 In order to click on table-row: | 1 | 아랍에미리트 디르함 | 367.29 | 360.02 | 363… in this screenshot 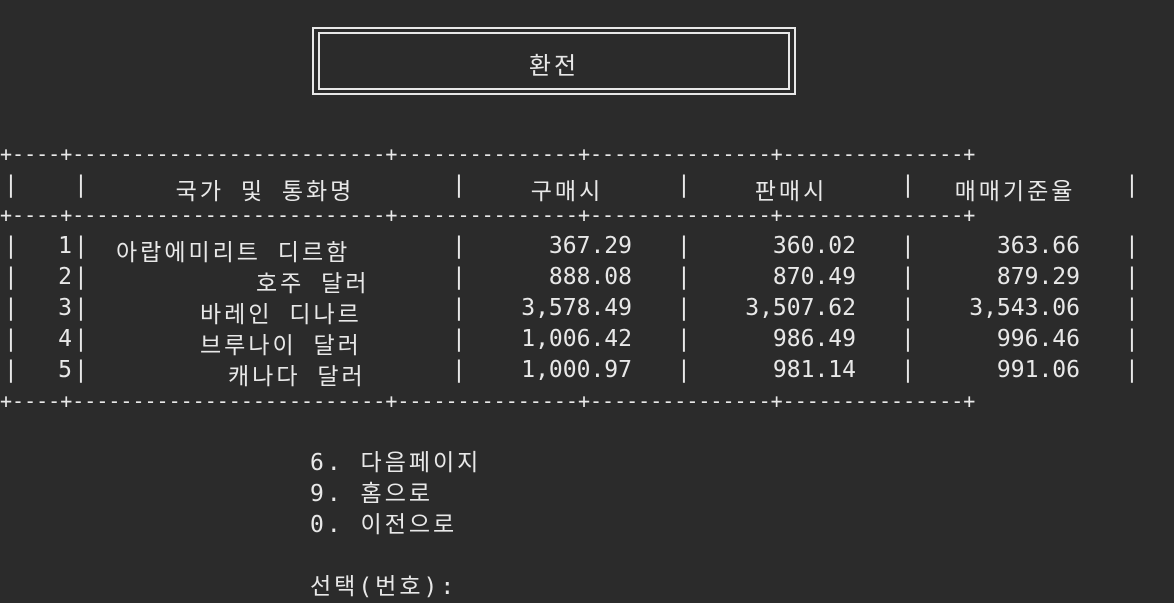, I will do `click(587, 249)`.